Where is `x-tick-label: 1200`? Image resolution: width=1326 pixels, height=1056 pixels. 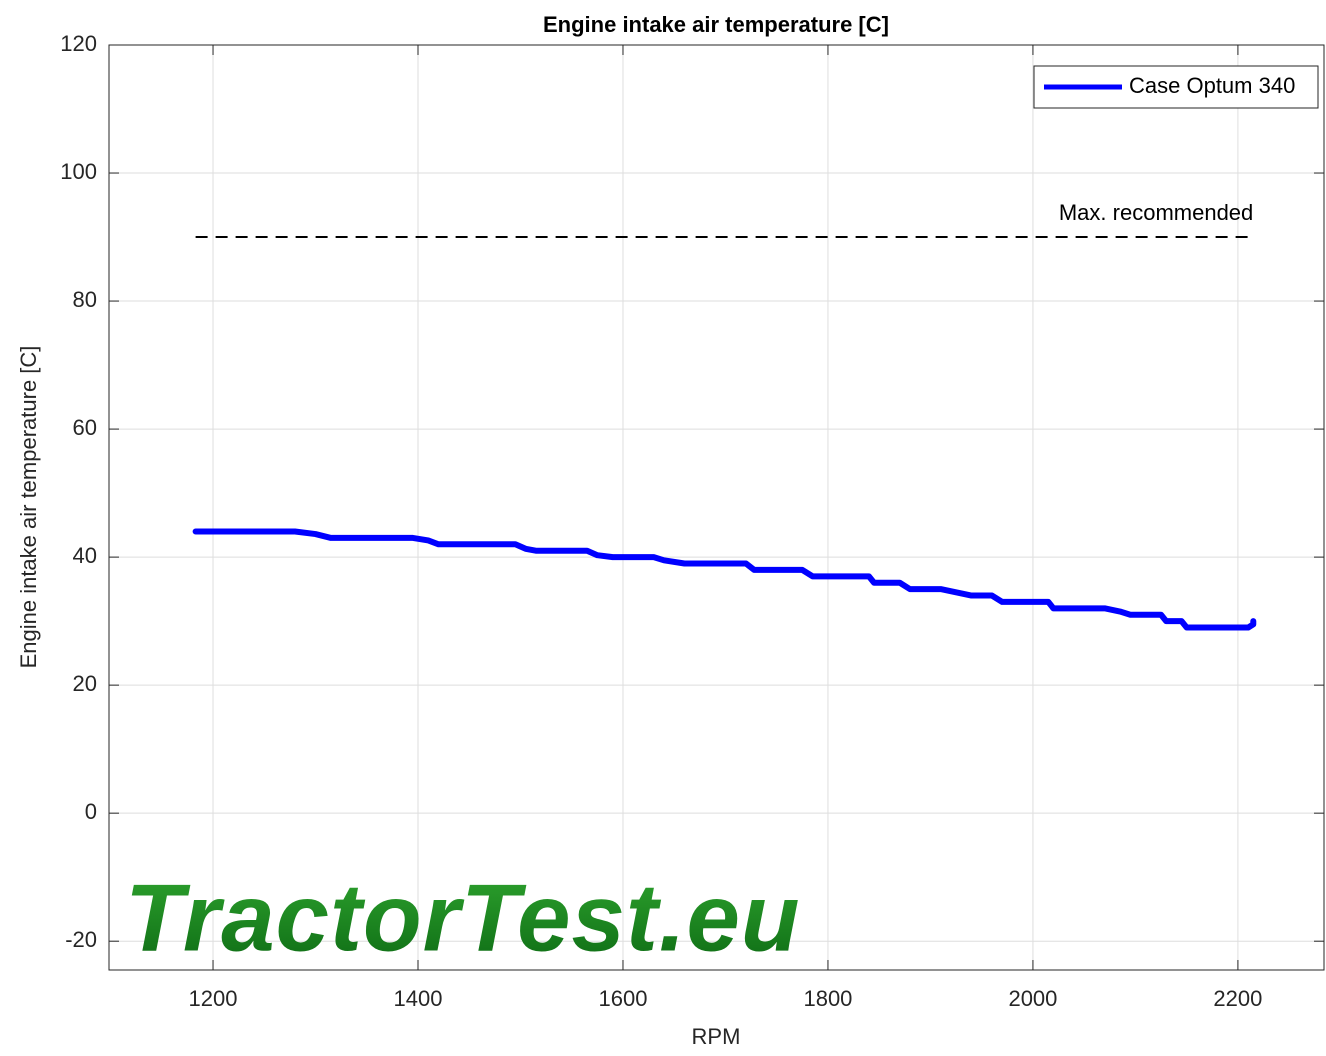
x-tick-label: 1200 is located at coordinates (213, 998).